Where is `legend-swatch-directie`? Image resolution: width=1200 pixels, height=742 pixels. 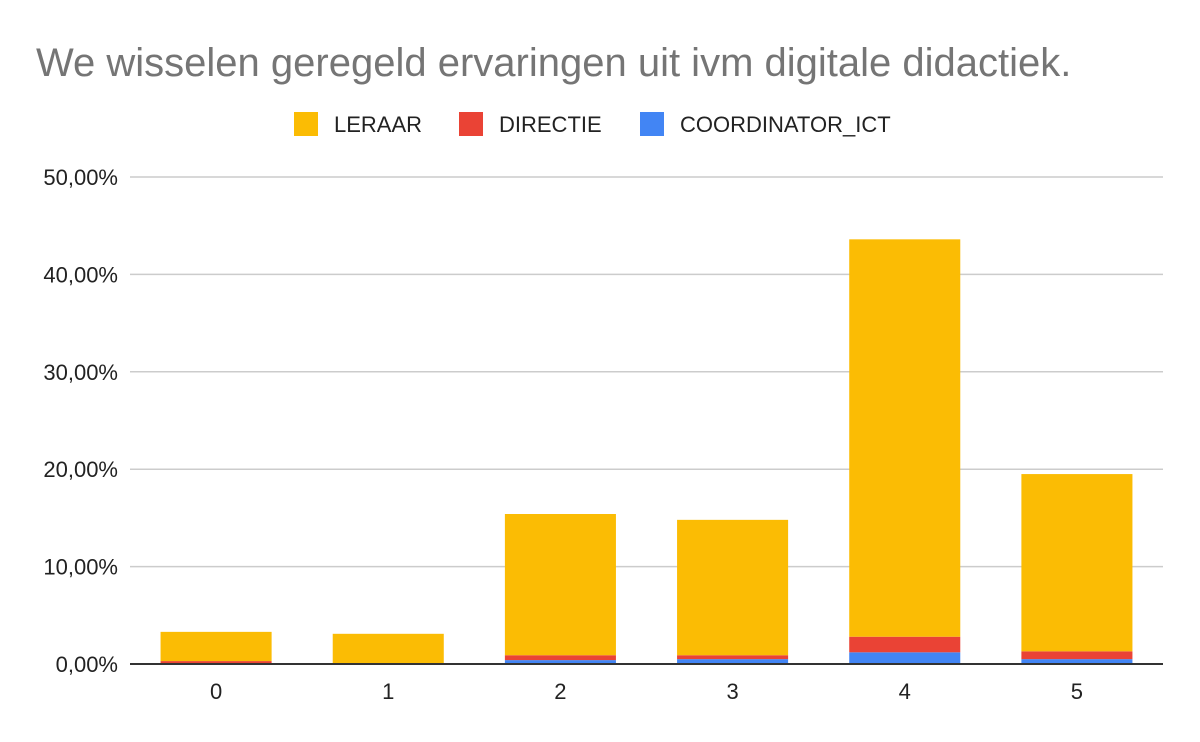
legend-swatch-directie is located at coordinates (471, 124).